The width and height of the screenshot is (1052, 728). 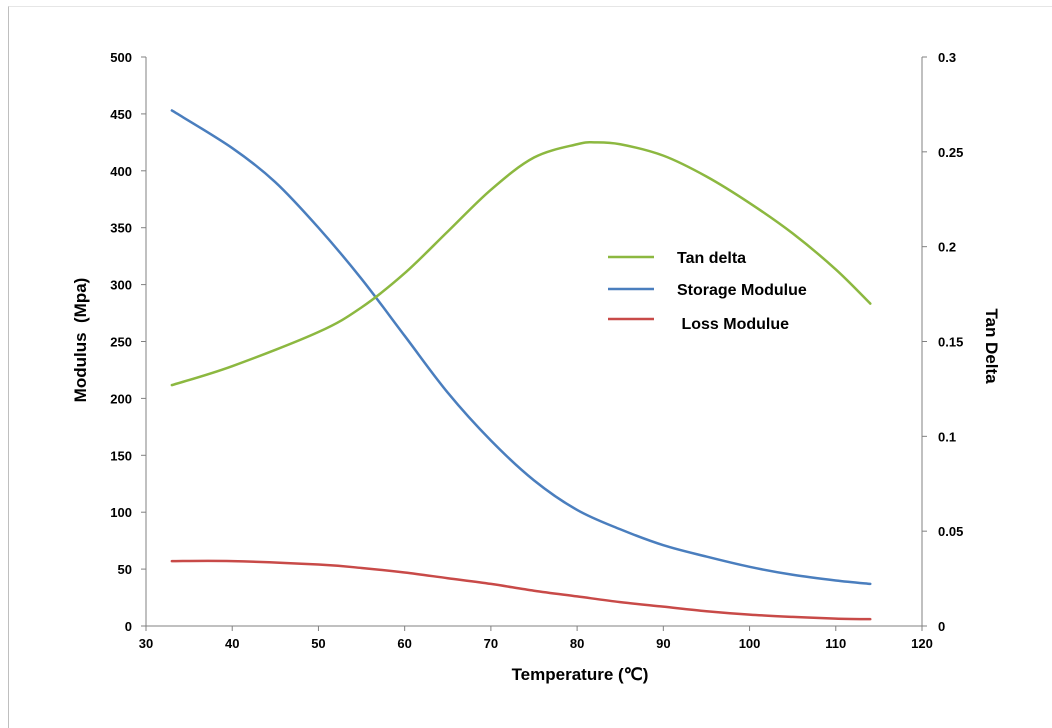 I want to click on y2-tick-label: 0, so click(x=941, y=626).